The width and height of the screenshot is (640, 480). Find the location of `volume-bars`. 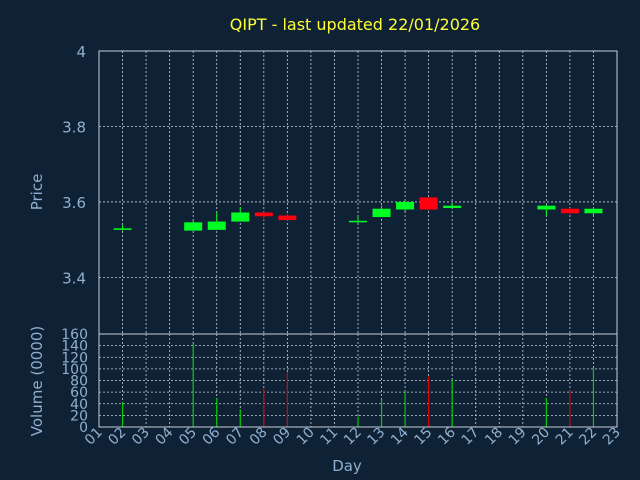

volume-bars is located at coordinates (358, 385).